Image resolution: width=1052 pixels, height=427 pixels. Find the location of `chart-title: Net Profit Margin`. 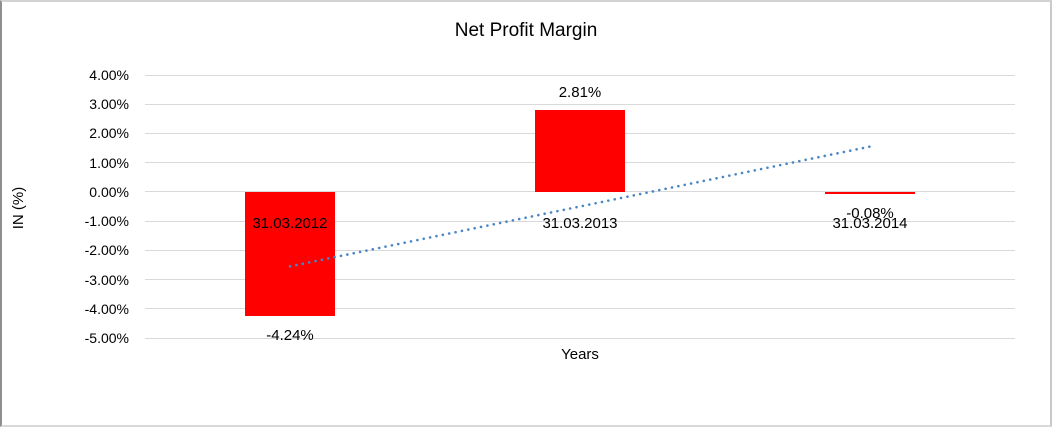

chart-title: Net Profit Margin is located at coordinates (526, 30).